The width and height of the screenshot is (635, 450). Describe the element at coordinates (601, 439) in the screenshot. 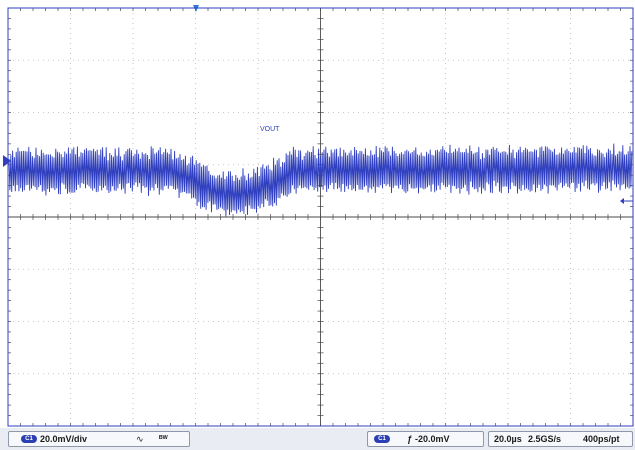

I see `record-resolution: 400ps/pt` at that location.